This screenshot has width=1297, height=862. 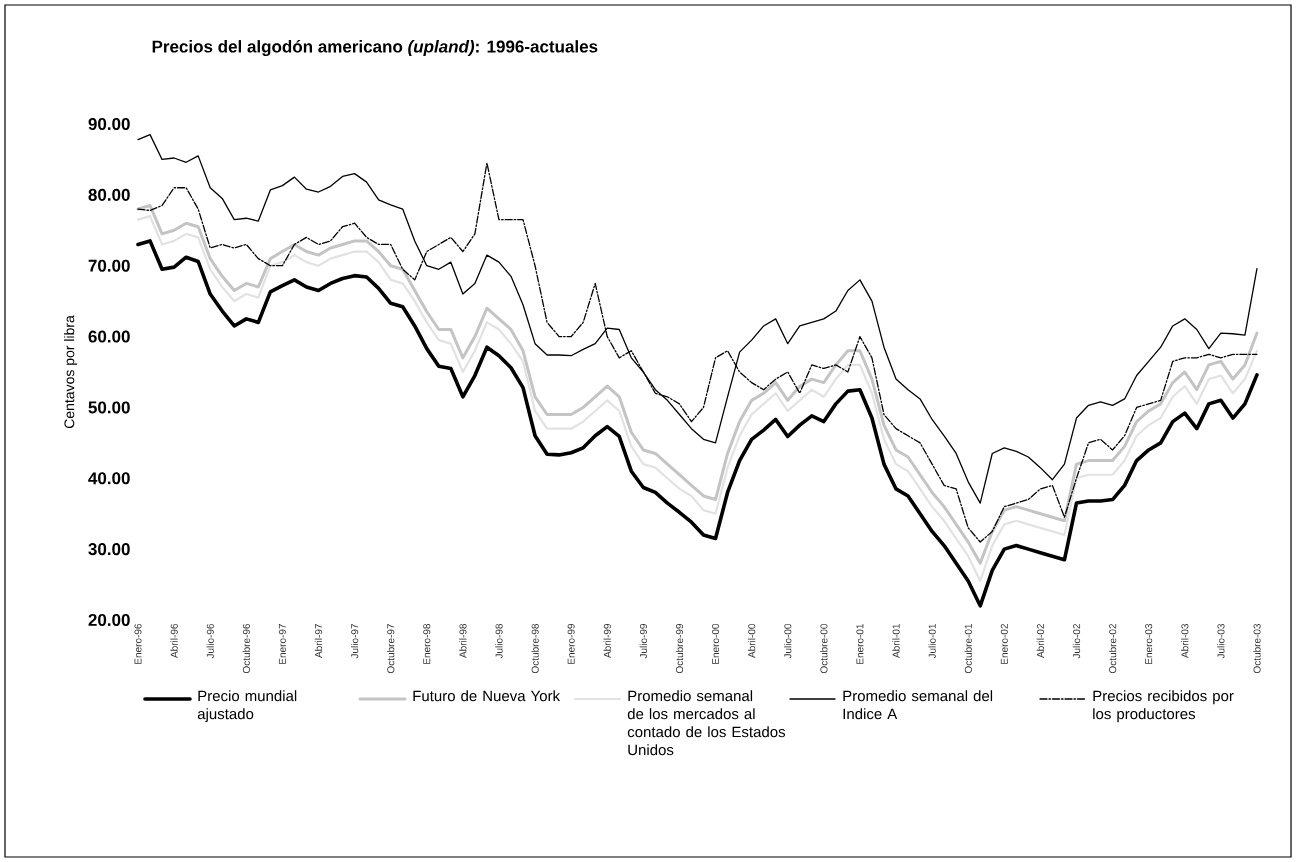 What do you see at coordinates (1257, 648) in the screenshot?
I see `x-tick-label: Octubre-03` at bounding box center [1257, 648].